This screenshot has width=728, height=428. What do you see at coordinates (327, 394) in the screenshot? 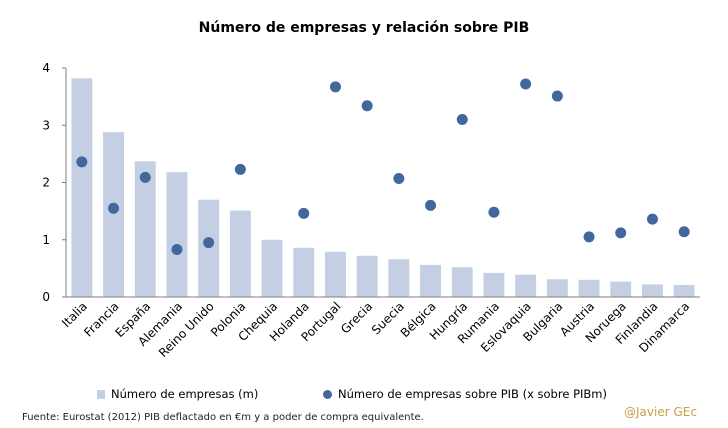
I see `legend-dot-swatch` at bounding box center [327, 394].